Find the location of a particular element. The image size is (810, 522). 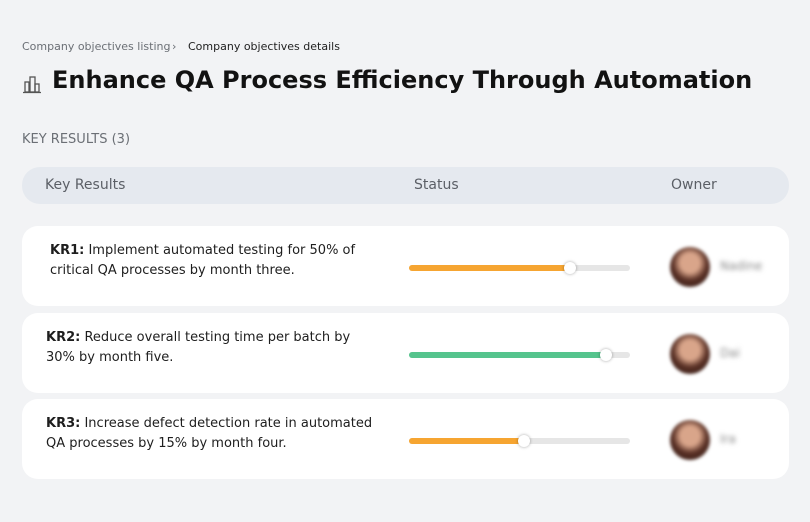

title-icon is located at coordinates (32, 85).